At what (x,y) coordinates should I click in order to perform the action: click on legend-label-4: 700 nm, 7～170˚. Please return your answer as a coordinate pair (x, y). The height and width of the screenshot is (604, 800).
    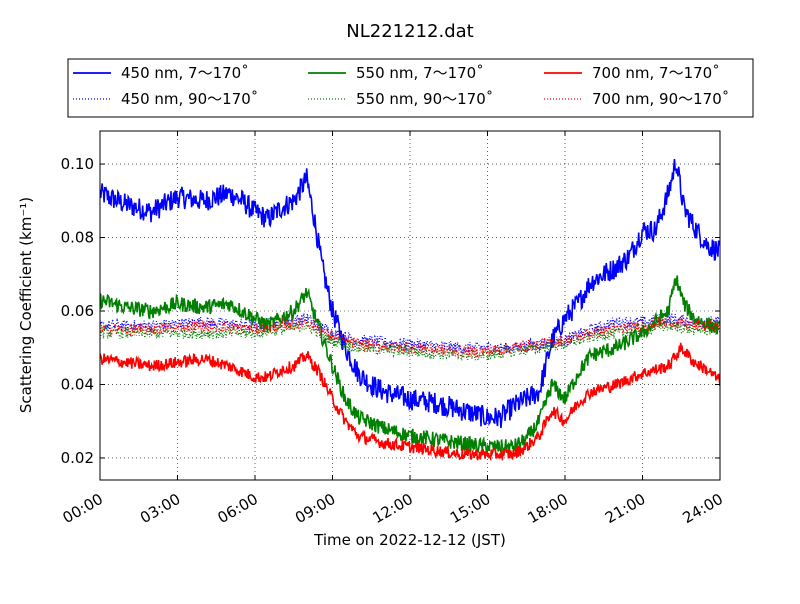
    Looking at the image, I should click on (656, 73).